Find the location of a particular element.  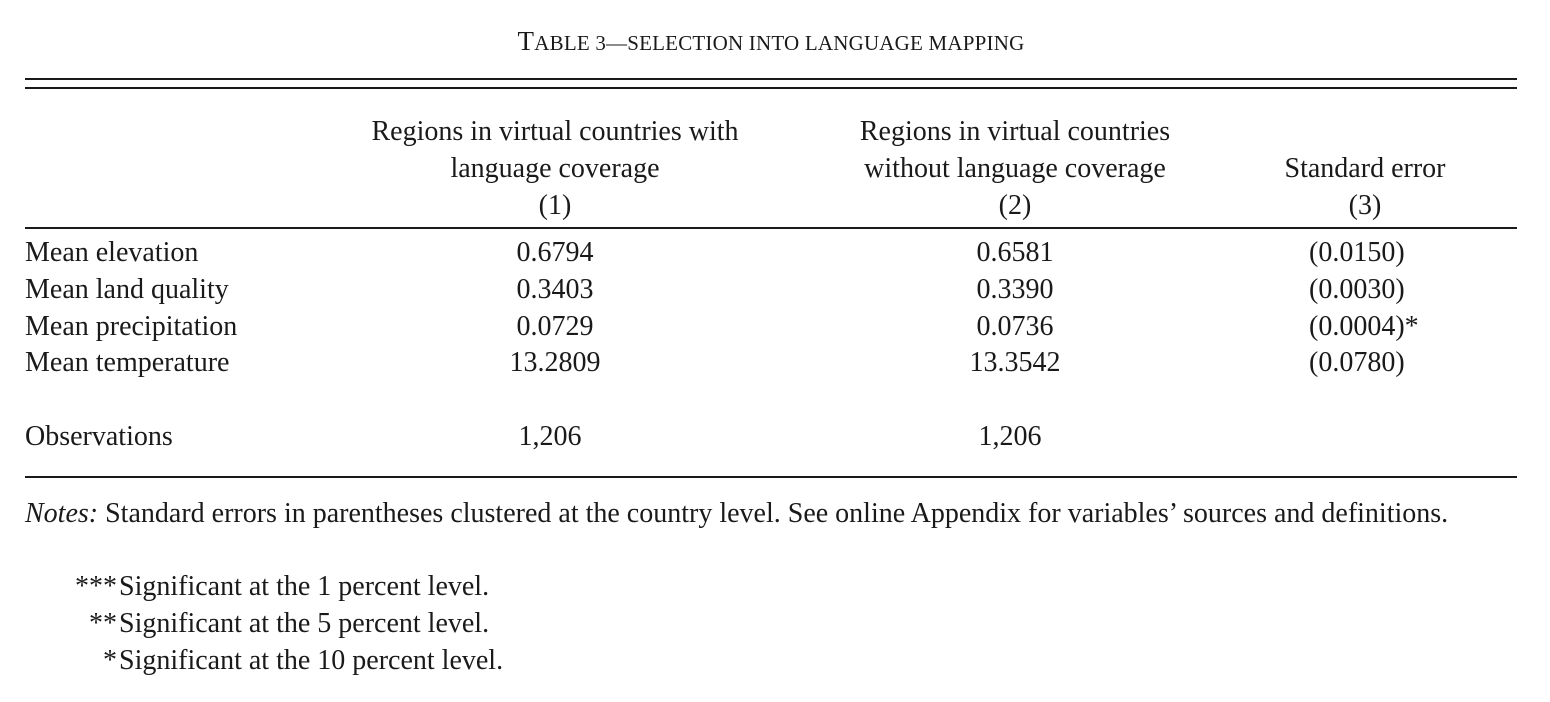

bottom-rule is located at coordinates (771, 477).